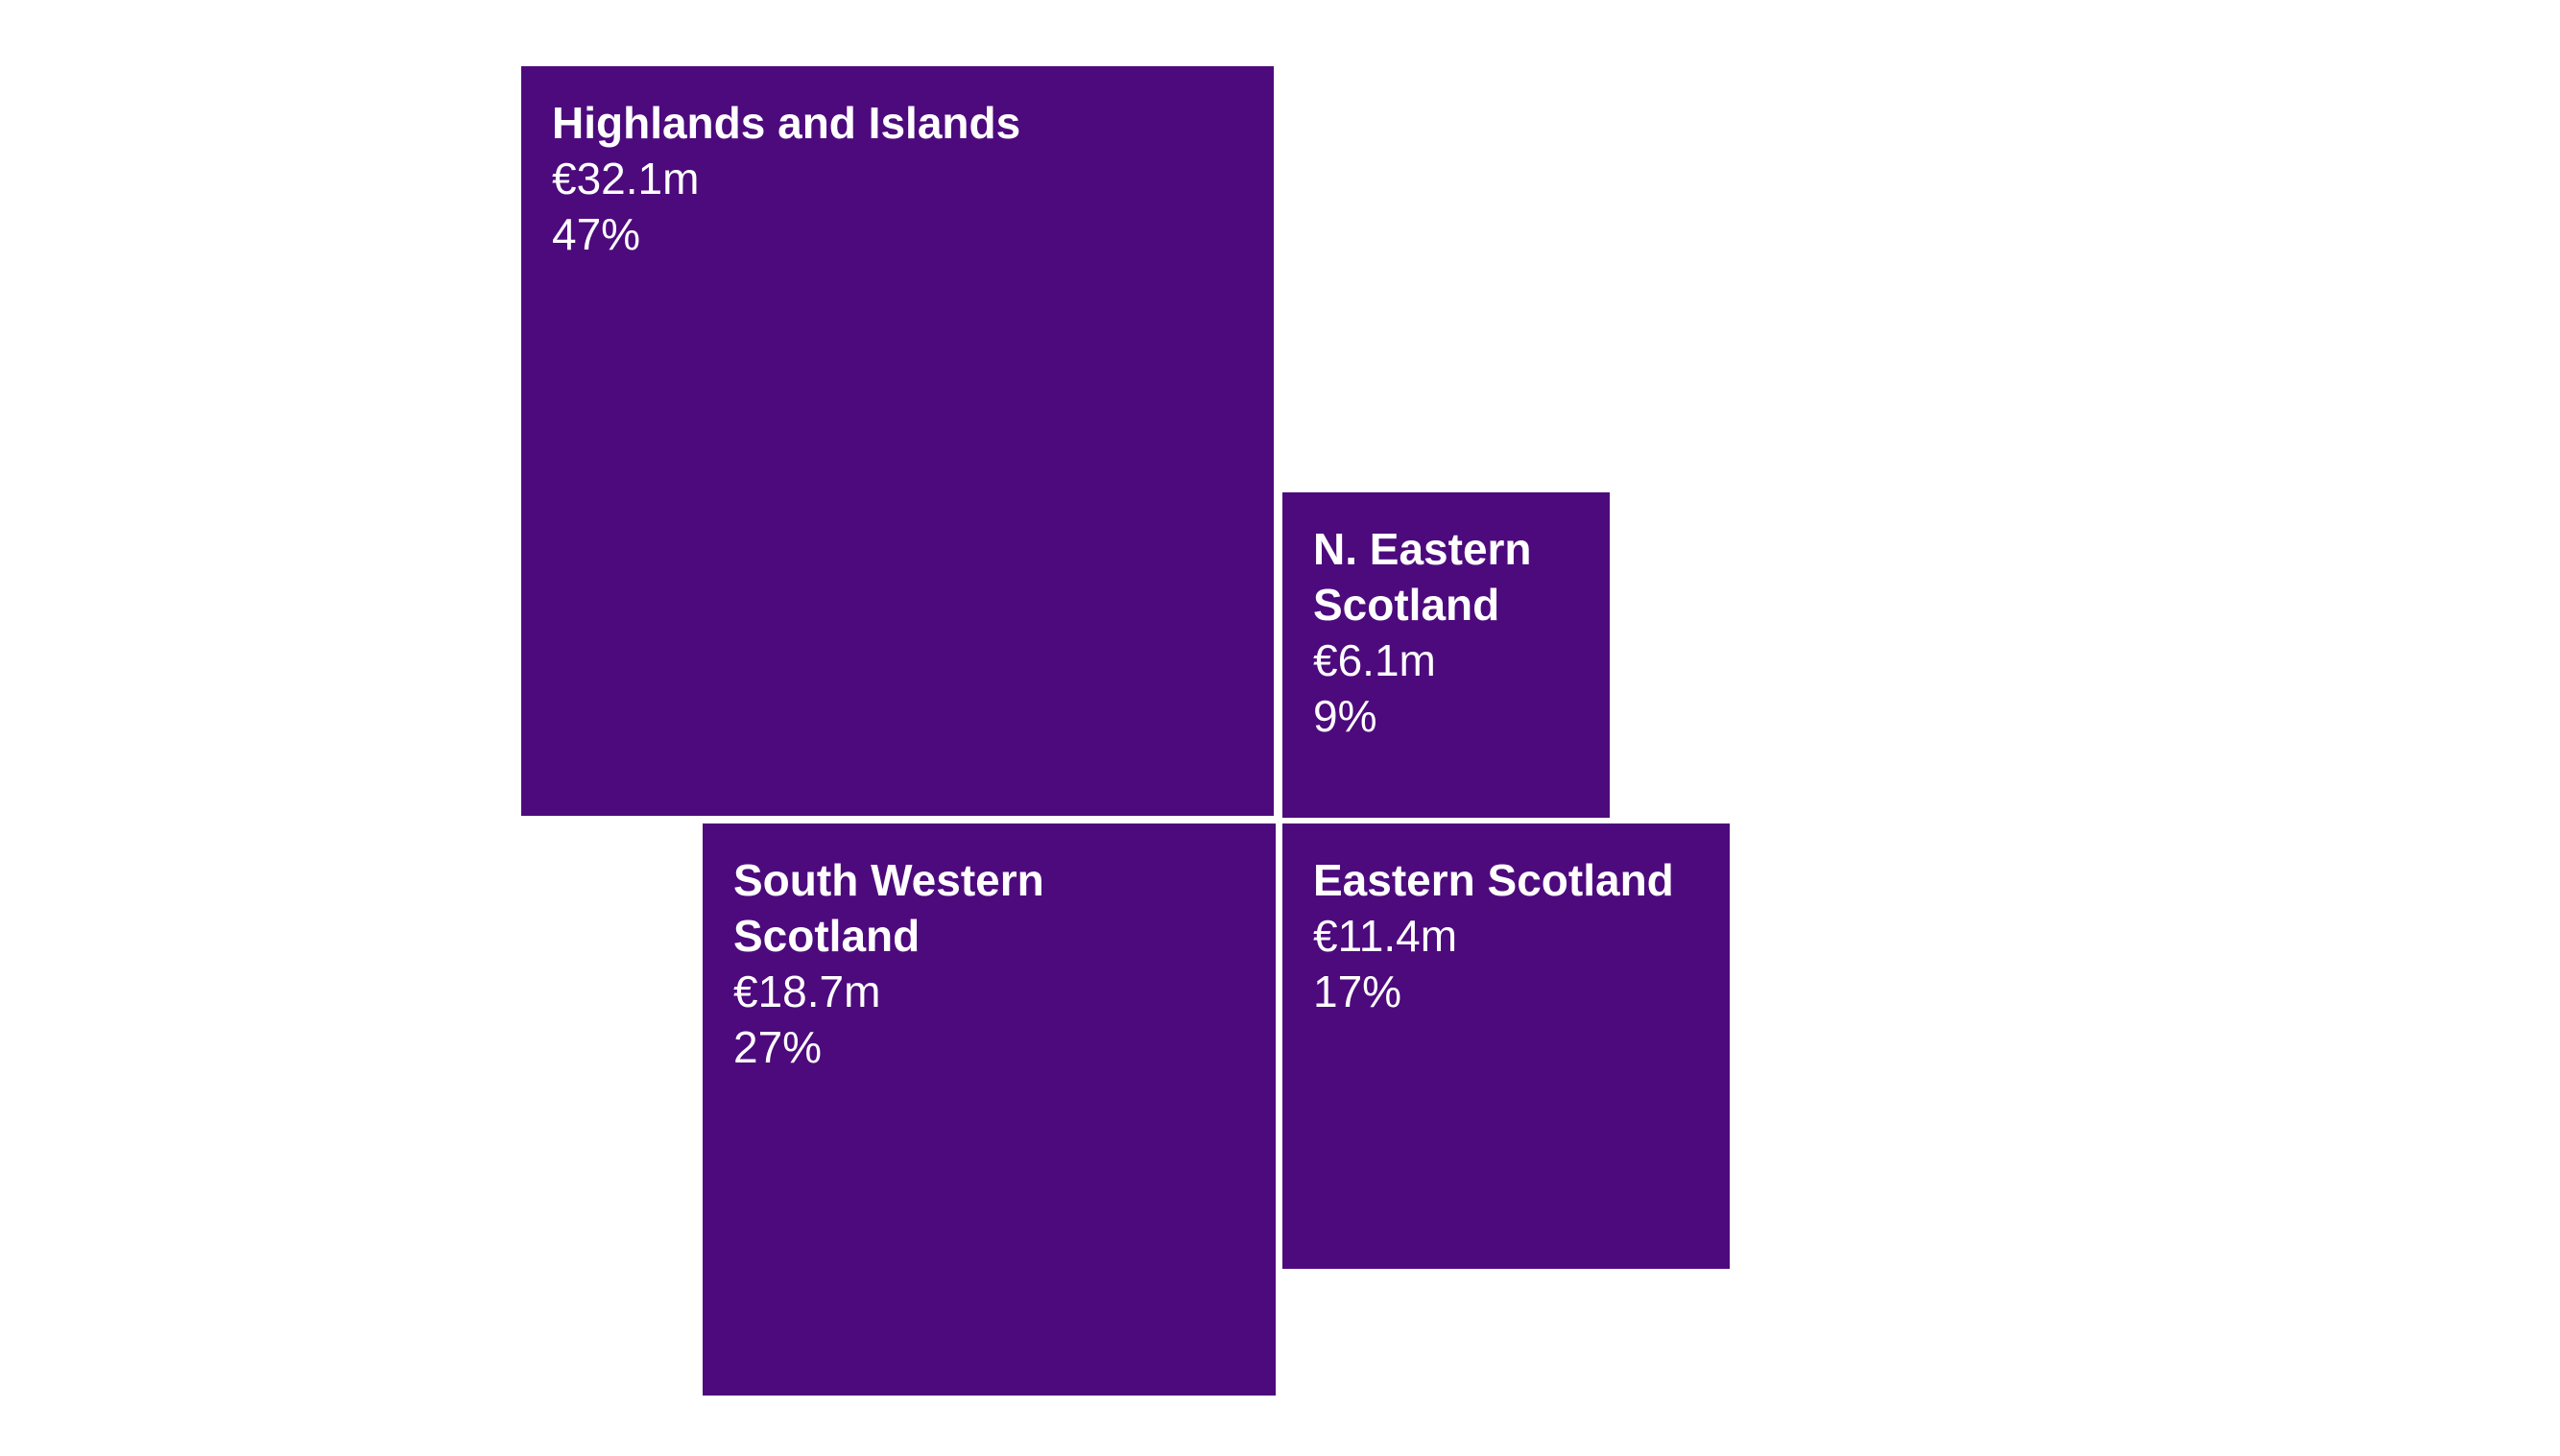 This screenshot has width=2560, height=1456. Describe the element at coordinates (888, 908) in the screenshot. I see `tile-region-name: South Western Scotland` at that location.